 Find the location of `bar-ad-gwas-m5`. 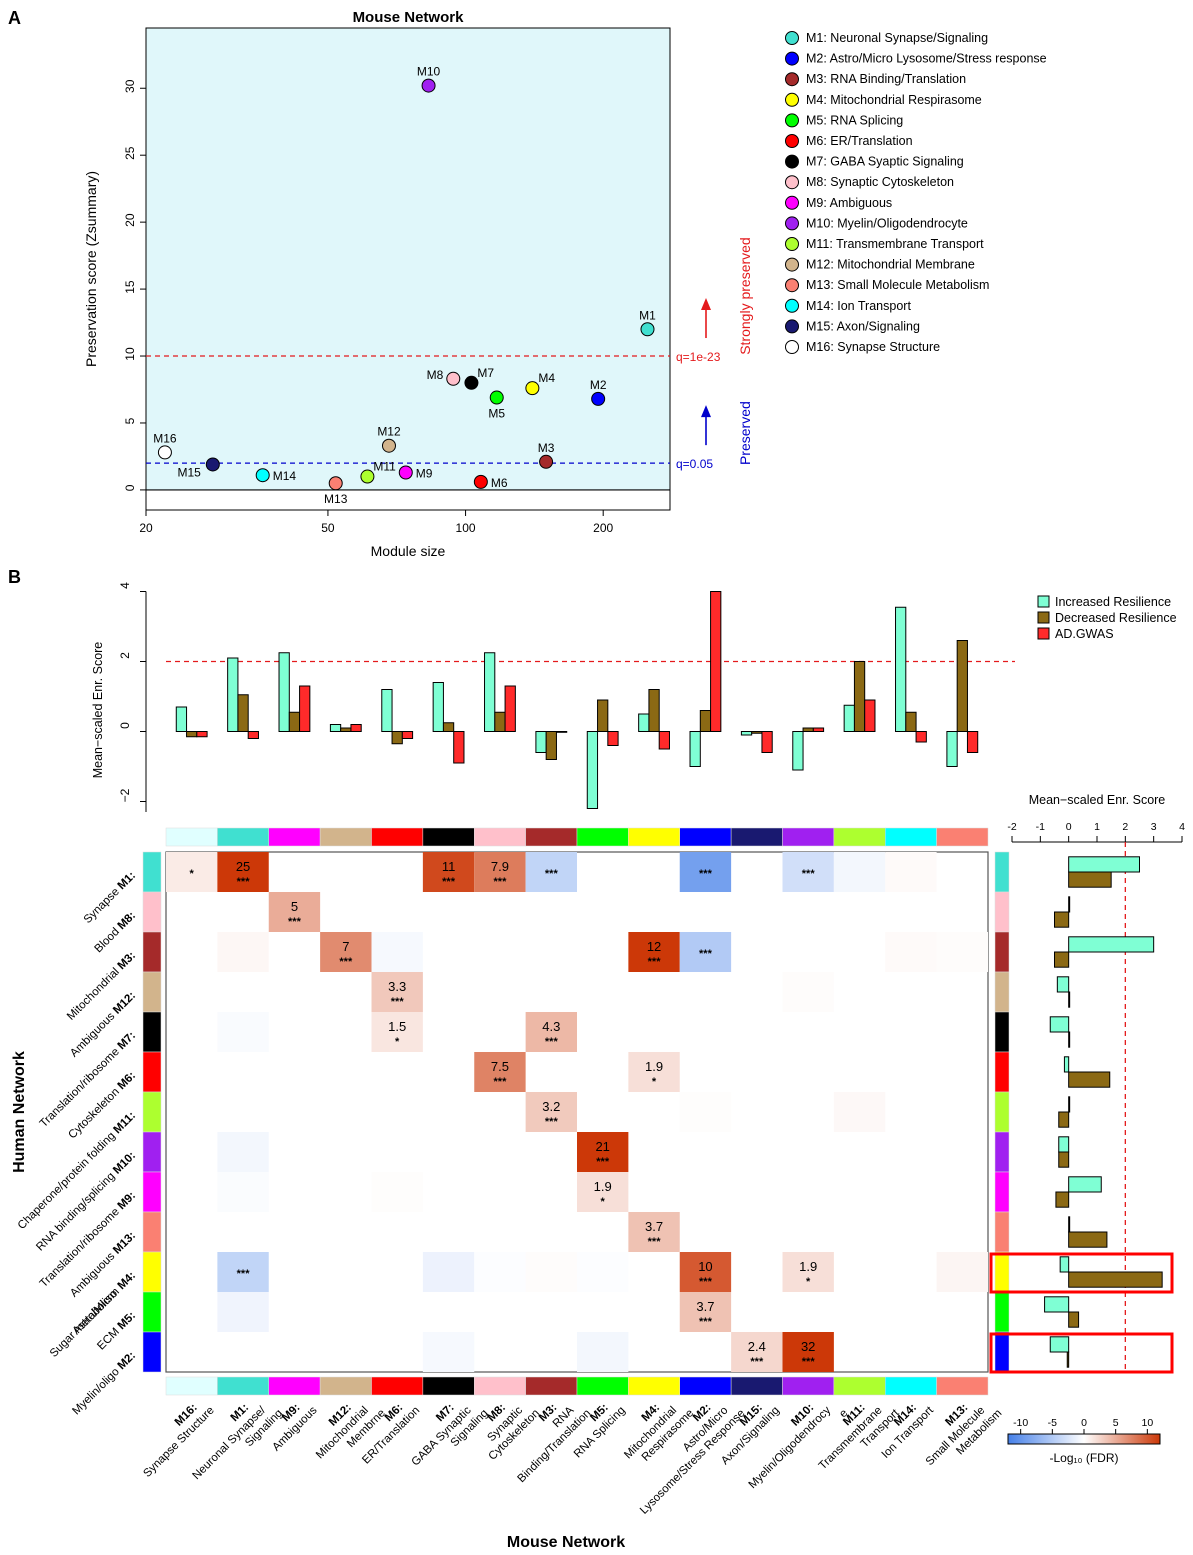

bar-ad-gwas-m5 is located at coordinates (613, 738).